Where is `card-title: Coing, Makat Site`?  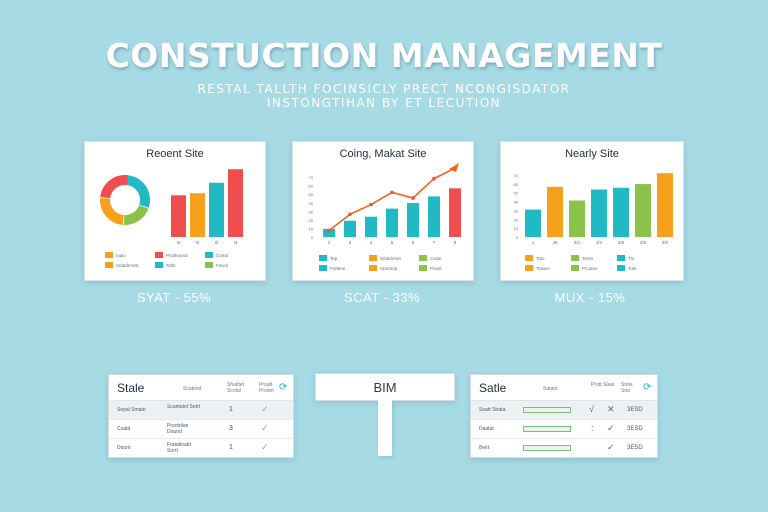
card-title: Coing, Makat Site is located at coordinates (383, 154).